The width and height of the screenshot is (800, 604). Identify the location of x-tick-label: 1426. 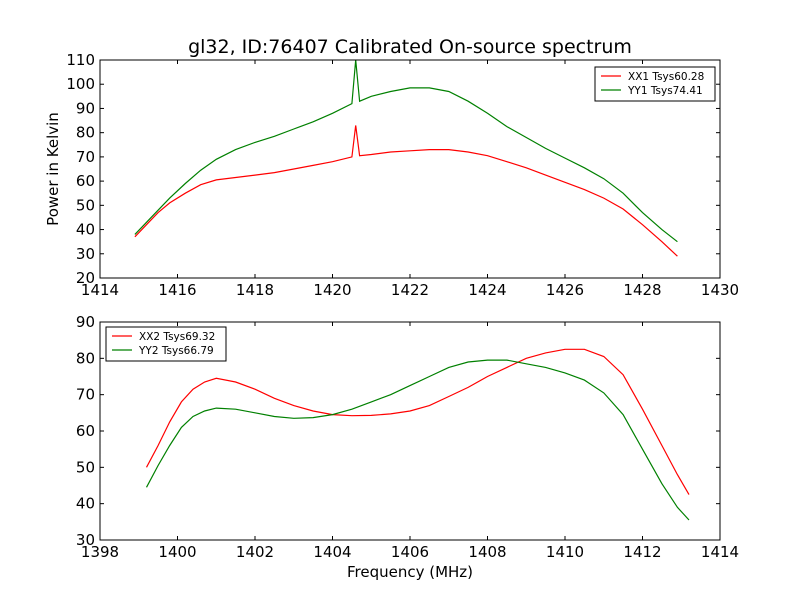
(565, 290).